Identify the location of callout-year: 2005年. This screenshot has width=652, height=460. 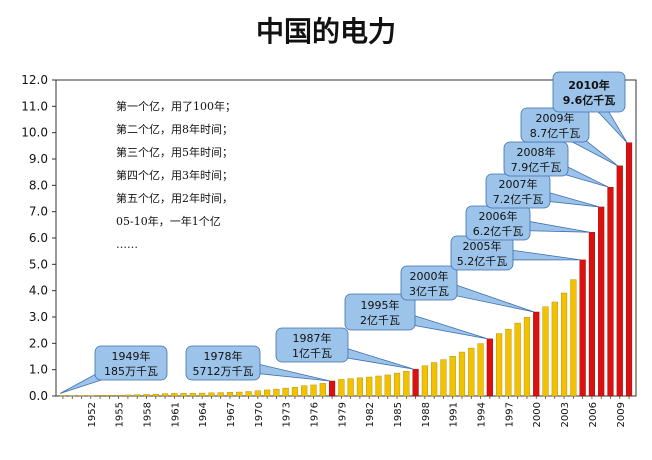
(482, 246).